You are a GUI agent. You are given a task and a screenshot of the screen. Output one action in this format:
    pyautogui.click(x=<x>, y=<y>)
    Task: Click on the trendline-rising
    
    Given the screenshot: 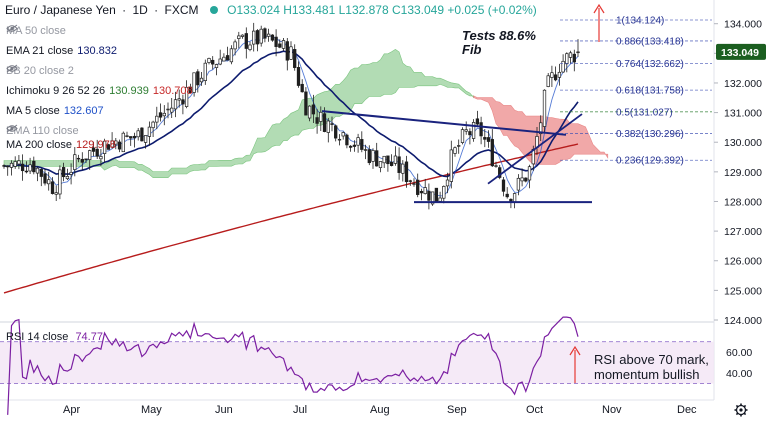 What is the action you would take?
    pyautogui.click(x=535, y=149)
    